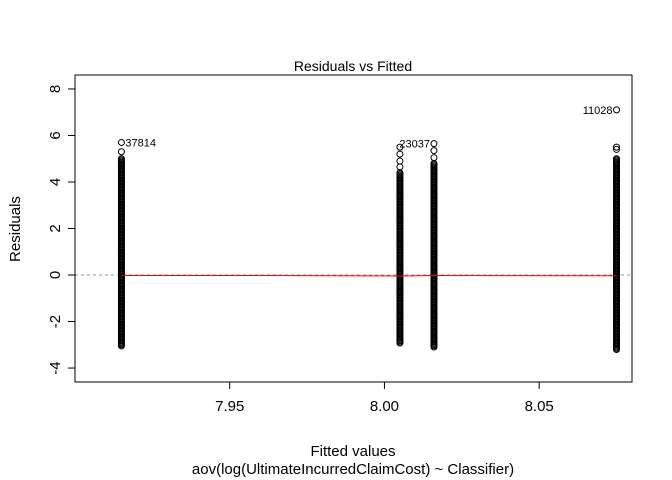  Describe the element at coordinates (598, 111) in the screenshot. I see `point-label: 11028` at that location.